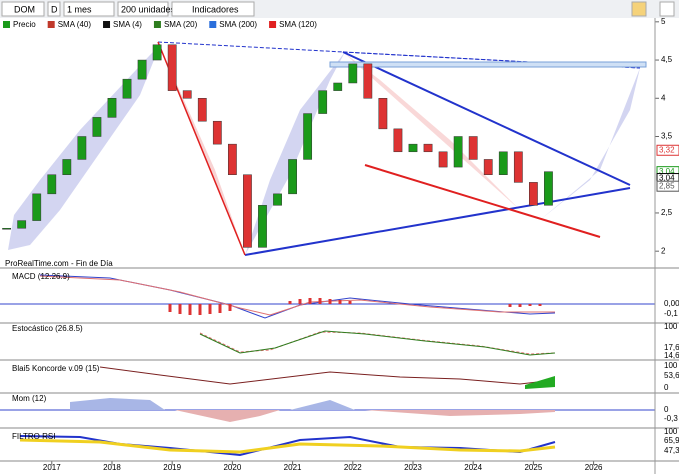 The width and height of the screenshot is (679, 474). I want to click on watermark: ProRealTime.com - Fin de Día, so click(59, 263).